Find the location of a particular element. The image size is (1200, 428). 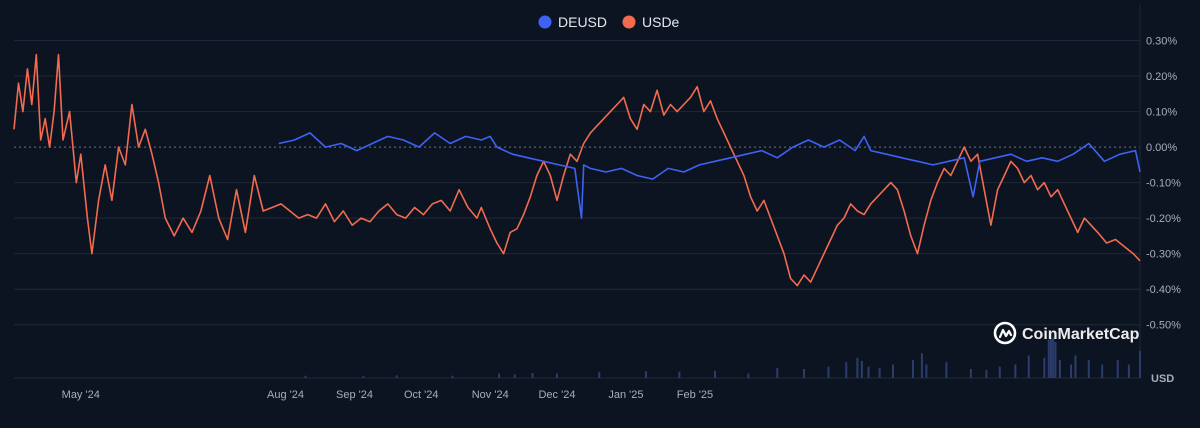

legend-swatch-deusd is located at coordinates (545, 22).